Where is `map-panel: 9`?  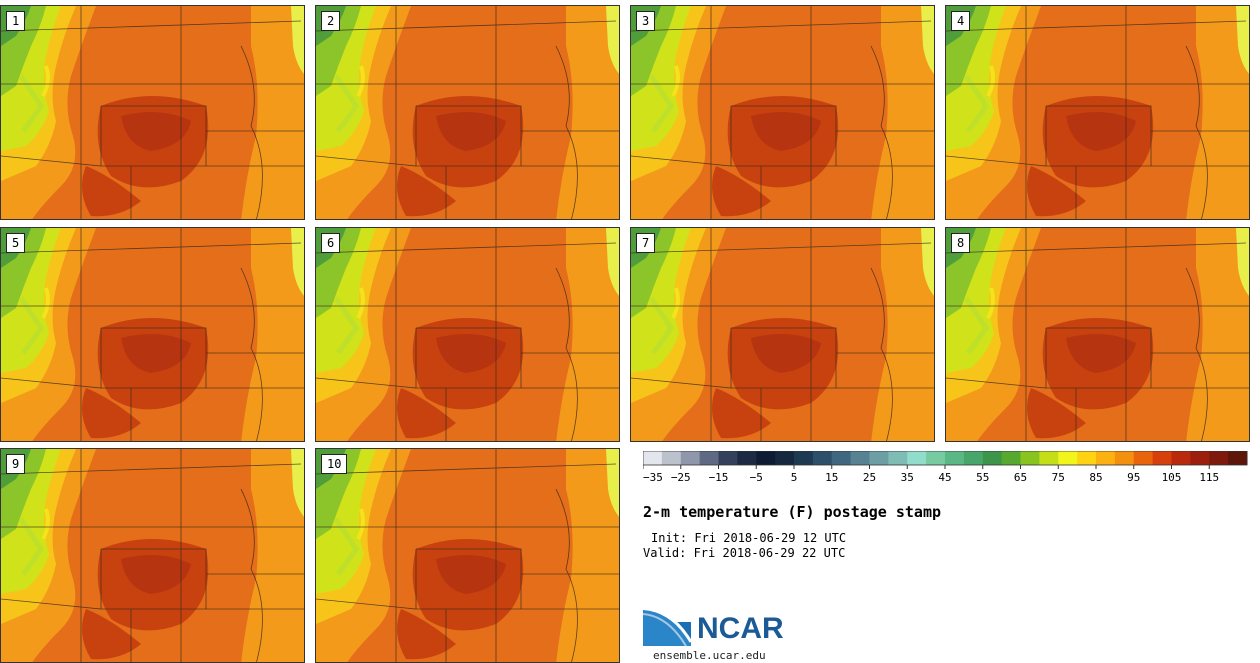 map-panel: 9 is located at coordinates (152, 555).